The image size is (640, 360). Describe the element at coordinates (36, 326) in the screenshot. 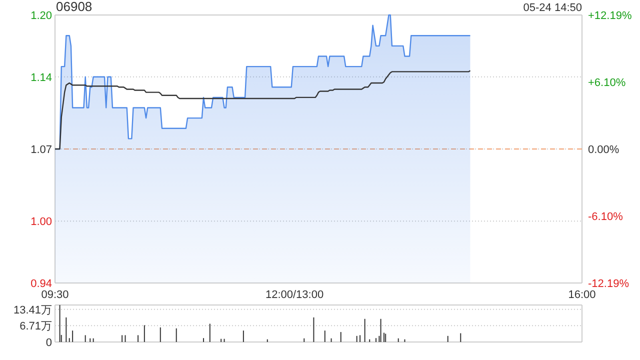

I see `y-tick-label: 6.71万` at that location.